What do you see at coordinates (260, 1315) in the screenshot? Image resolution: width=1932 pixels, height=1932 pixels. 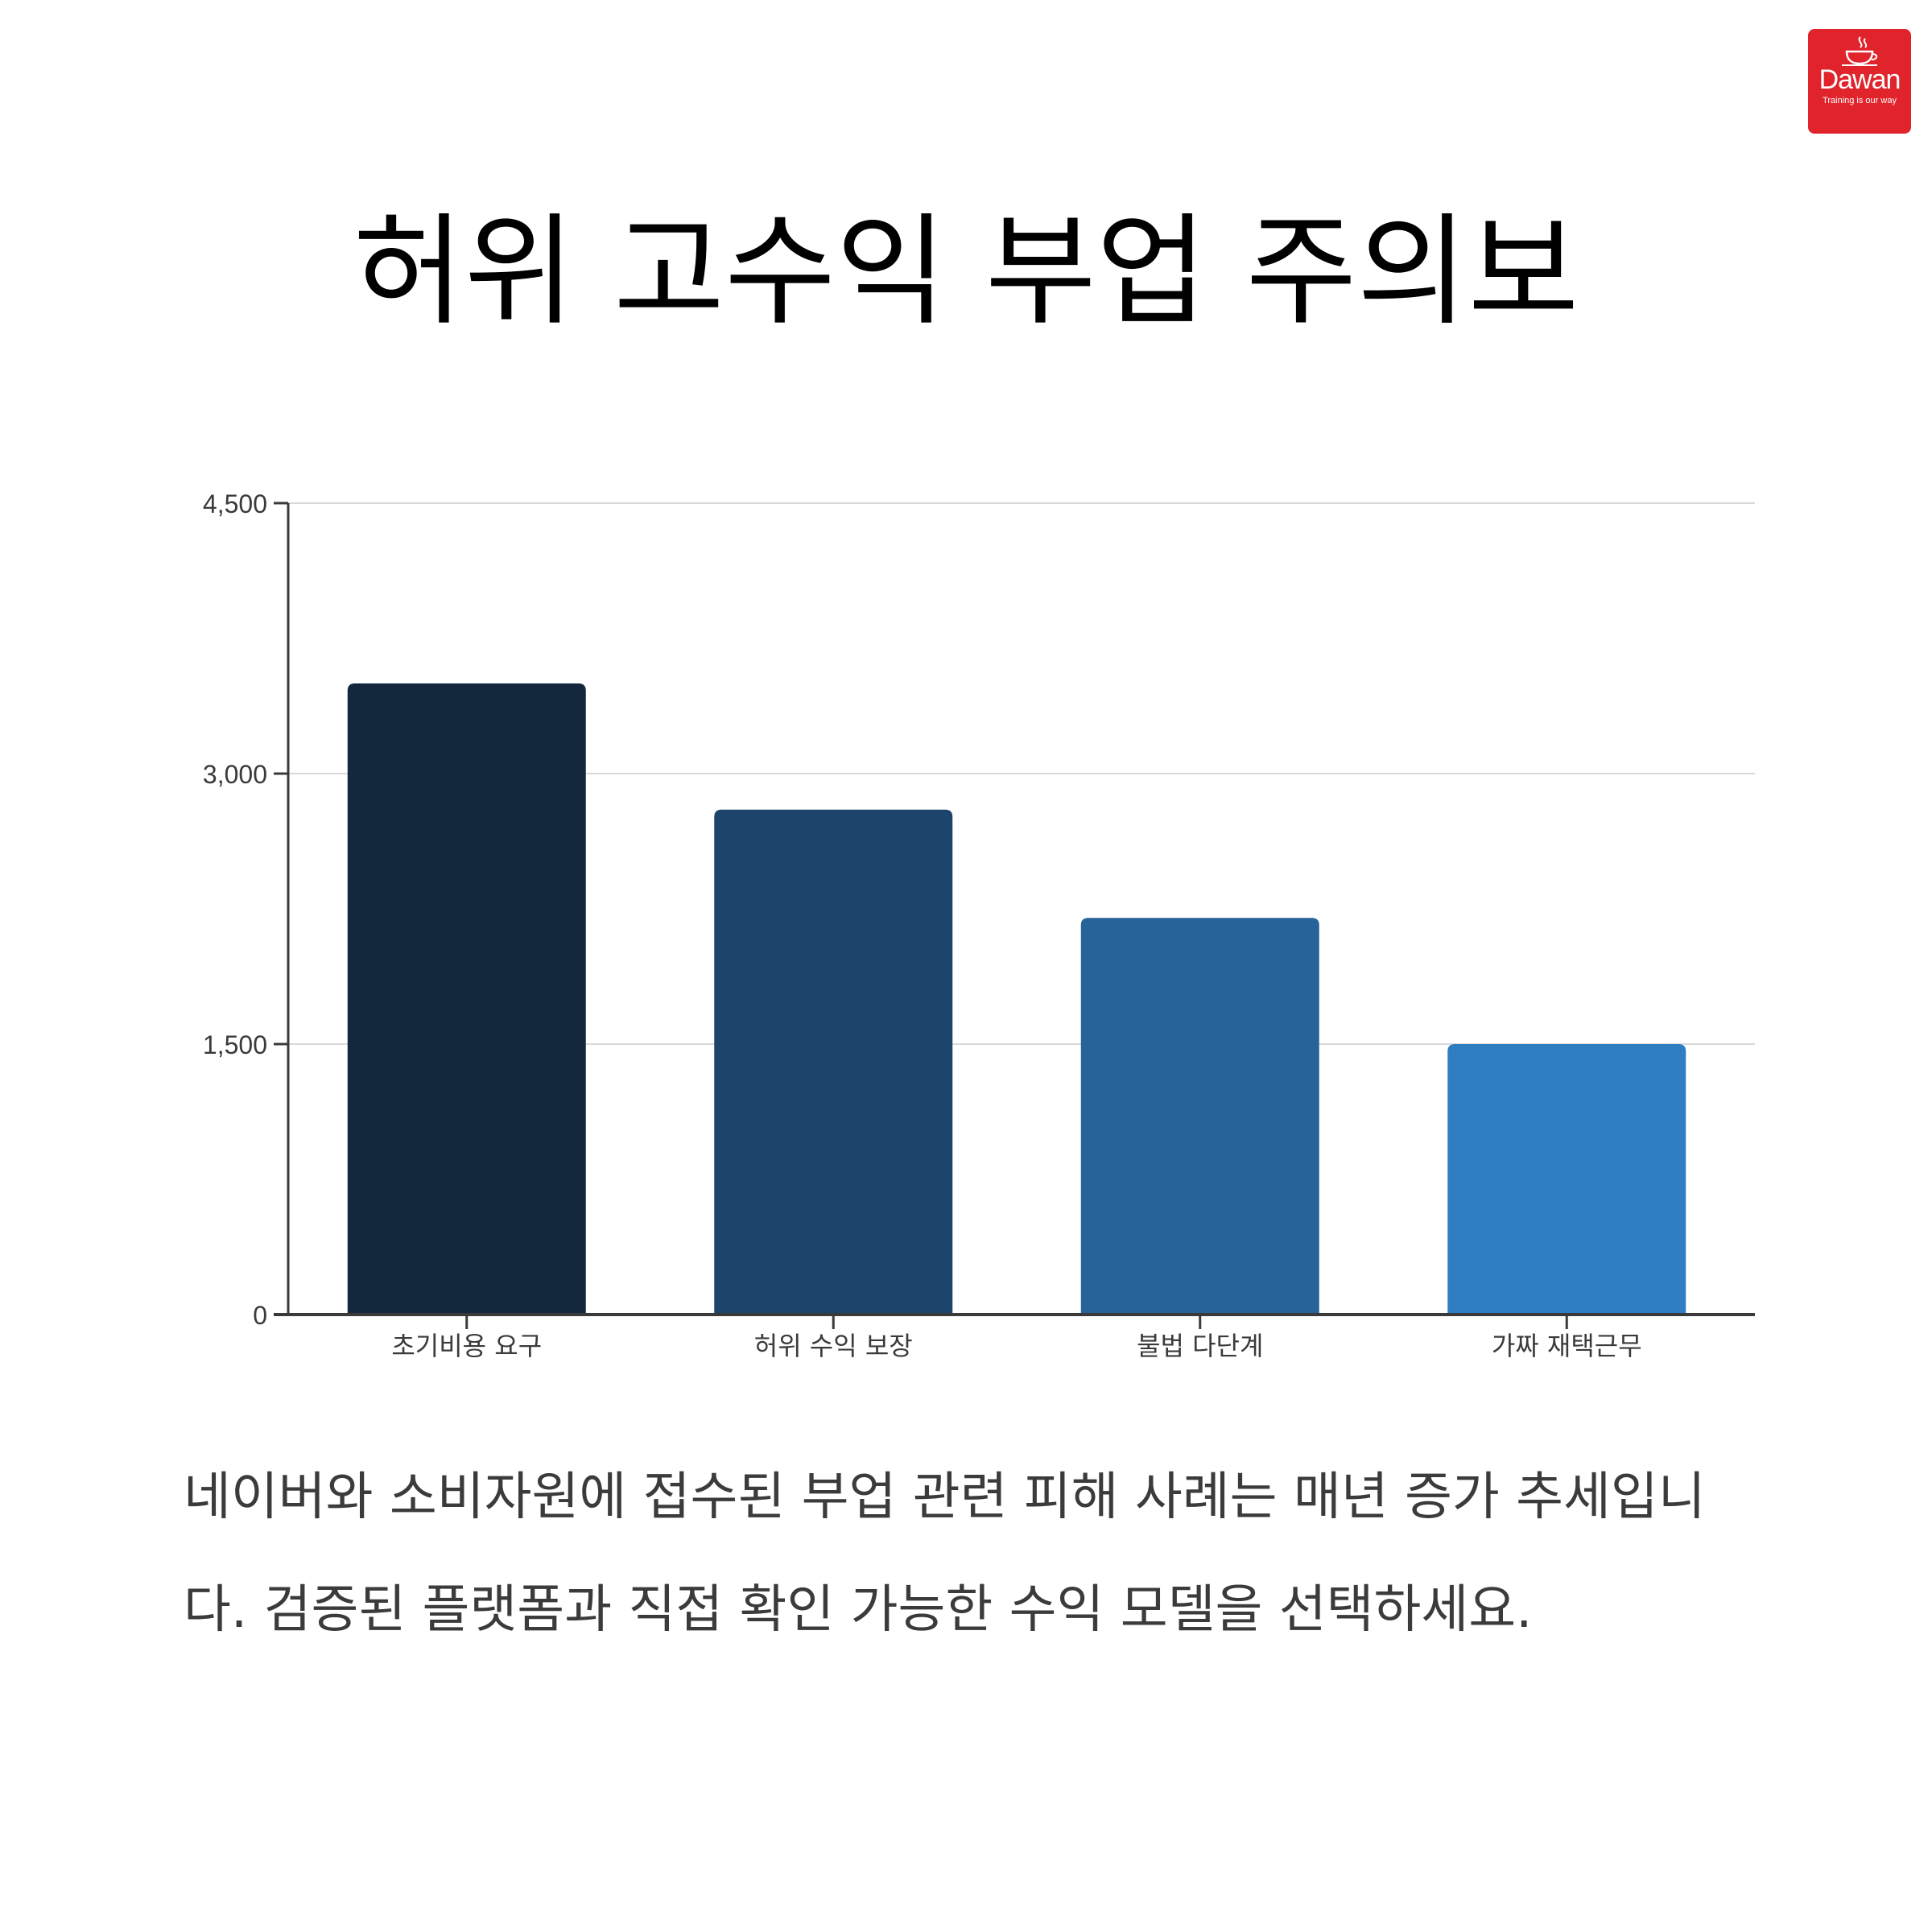 I see `y-tick-label: 0` at bounding box center [260, 1315].